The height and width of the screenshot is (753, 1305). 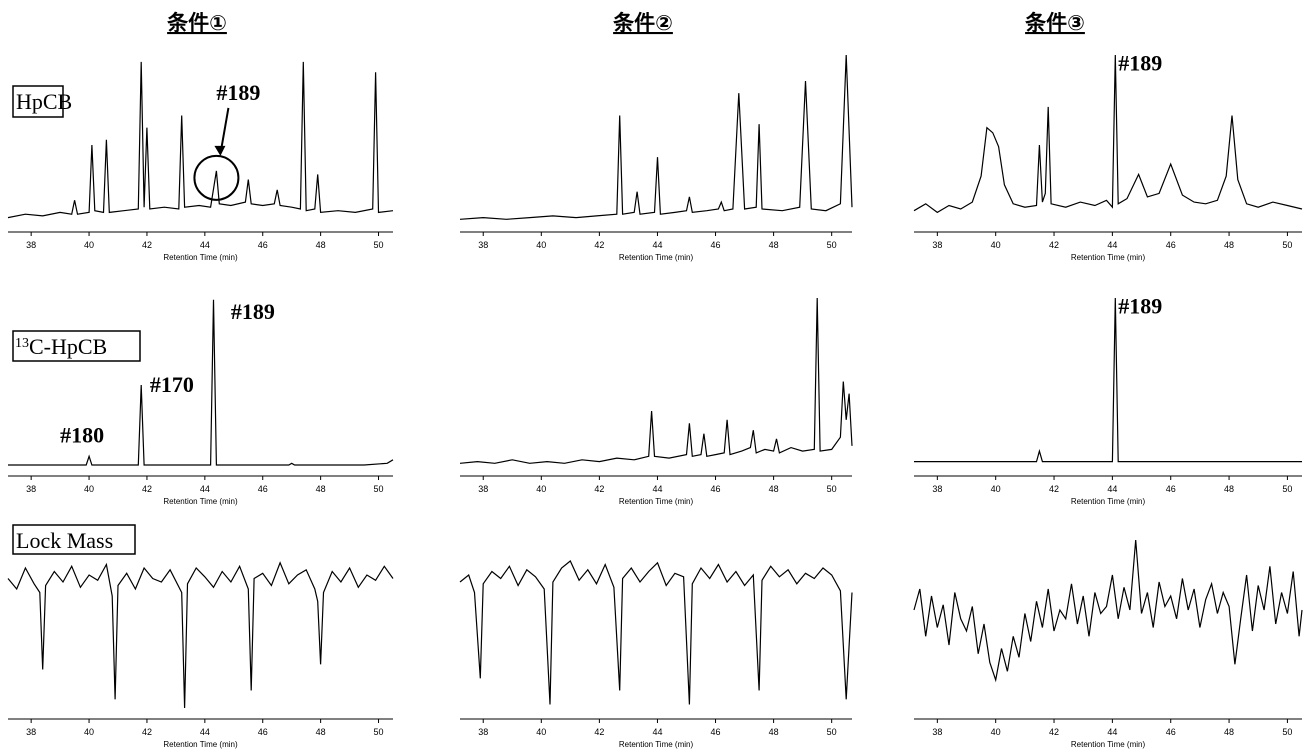 What do you see at coordinates (172, 384) in the screenshot?
I see `annotation: #170` at bounding box center [172, 384].